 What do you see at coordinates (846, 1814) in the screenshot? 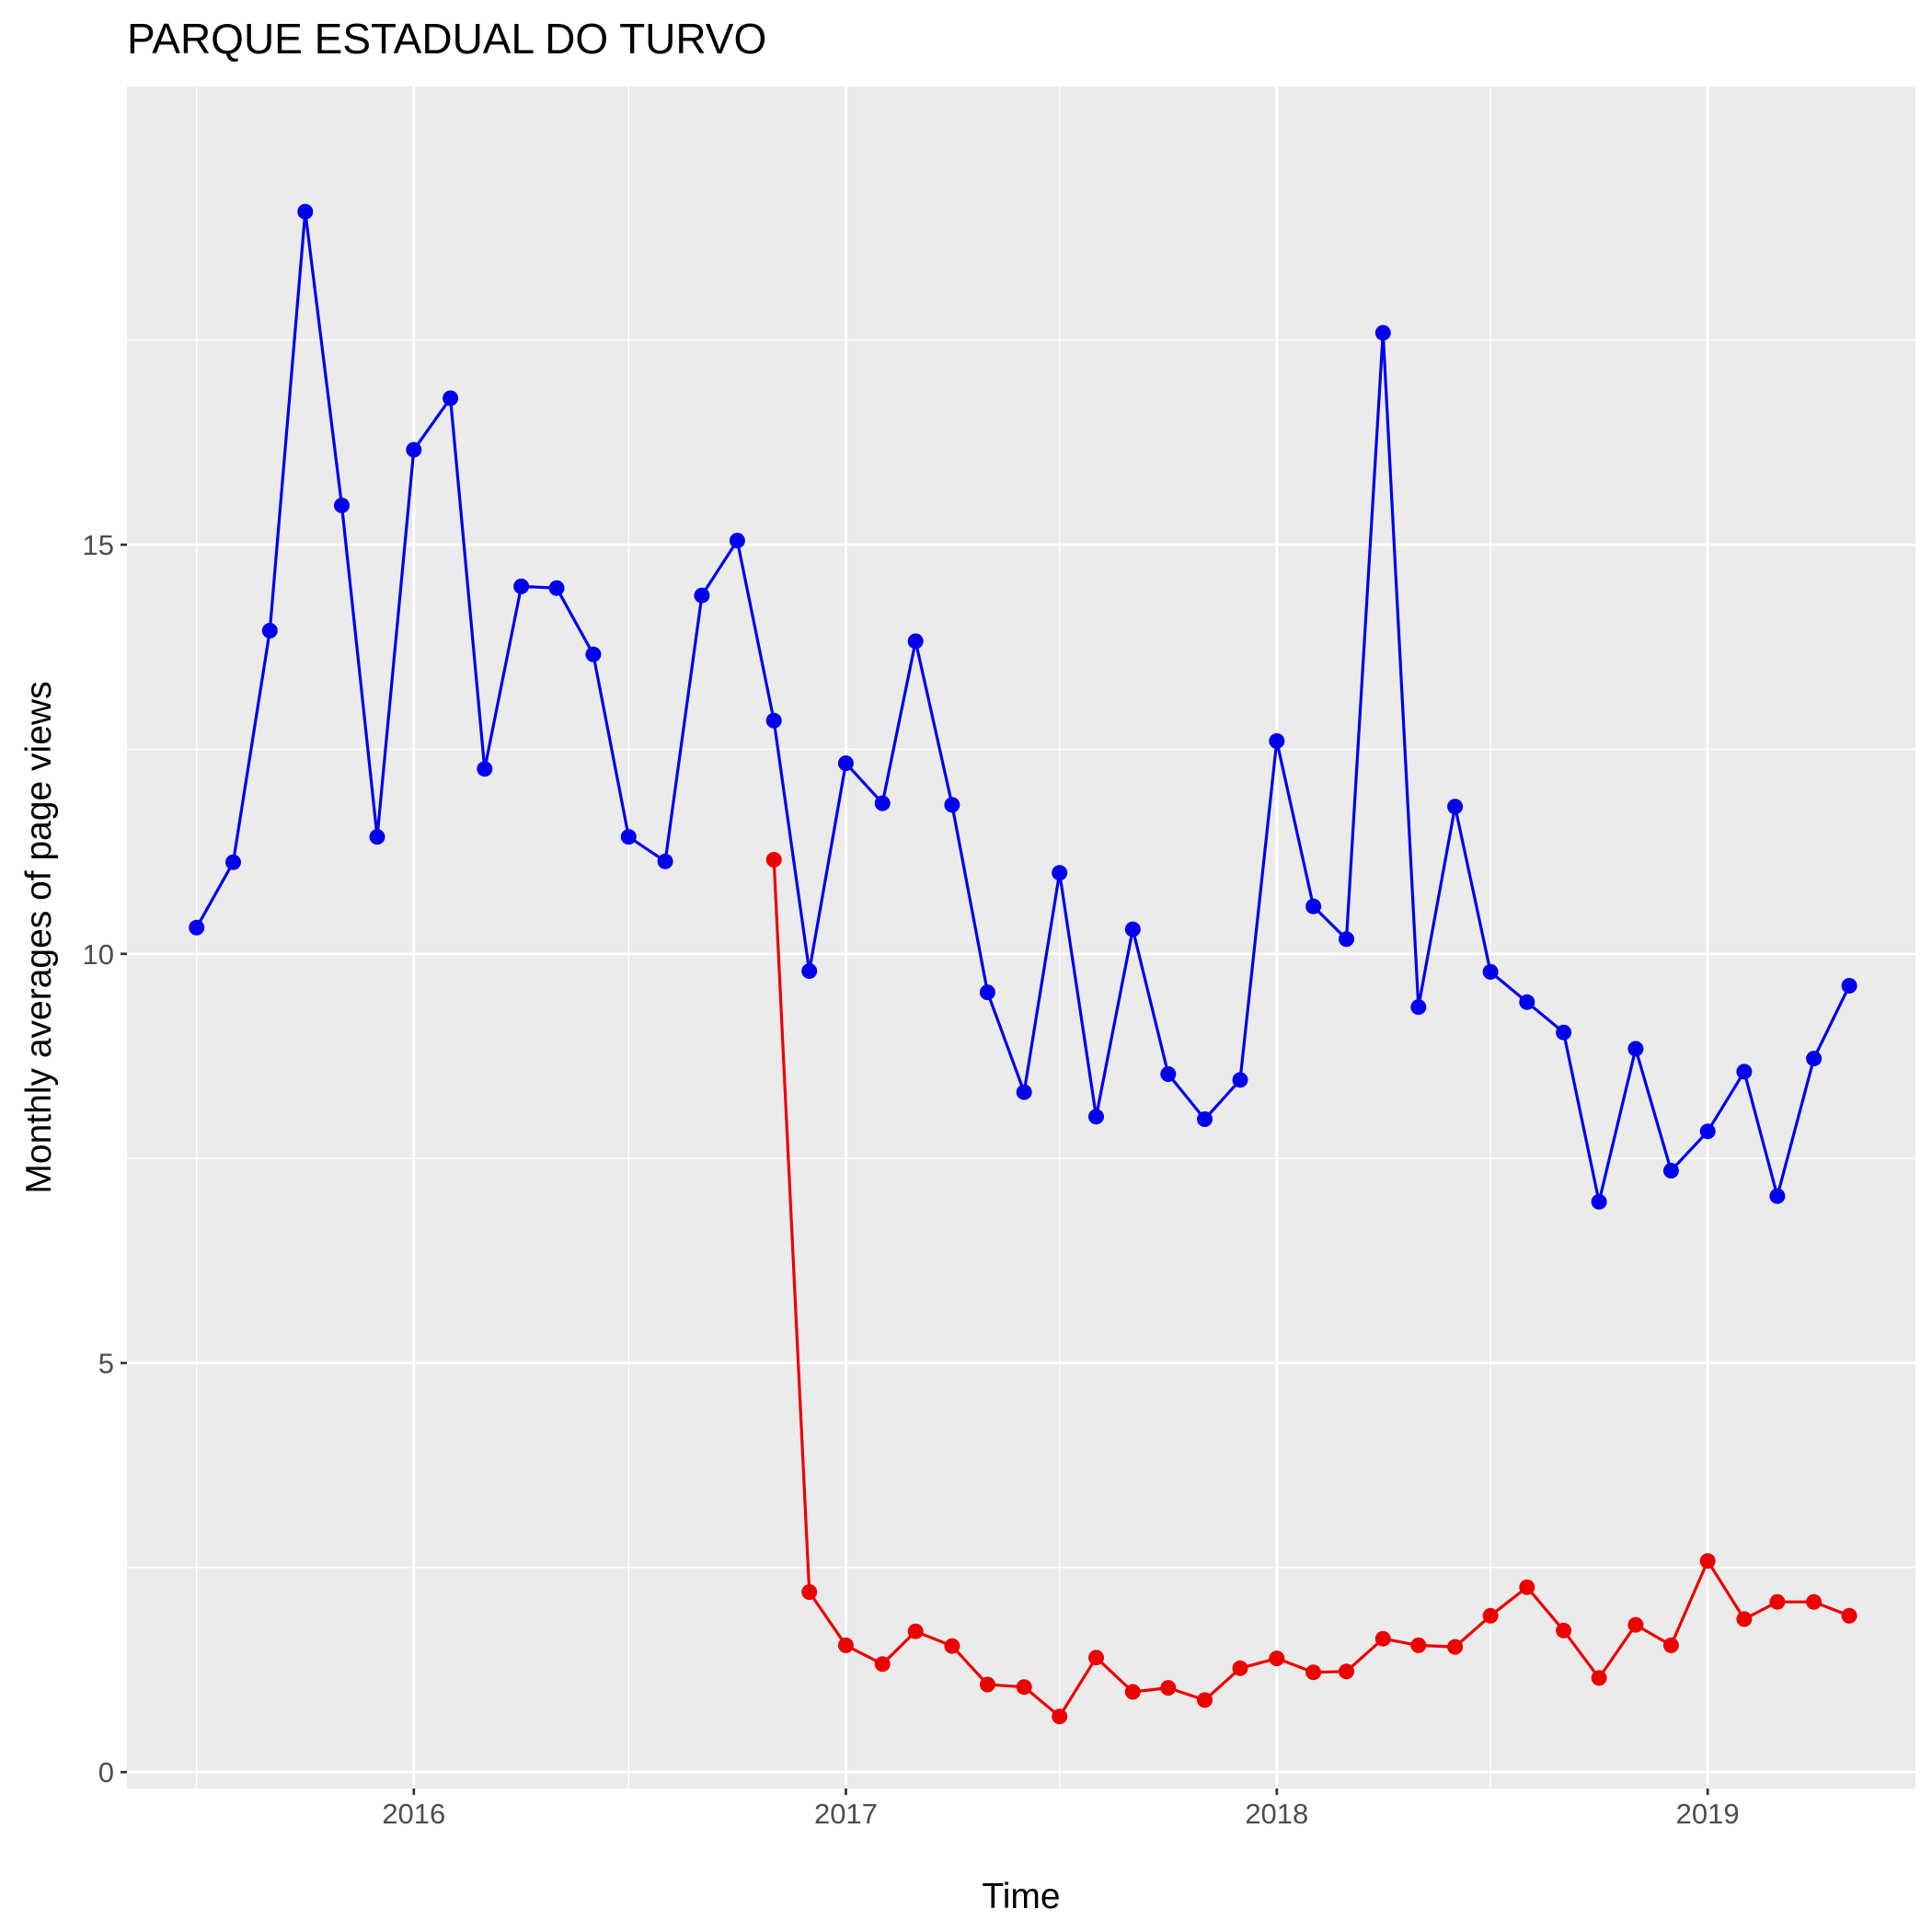
I see `x-tick-label: 2017` at bounding box center [846, 1814].